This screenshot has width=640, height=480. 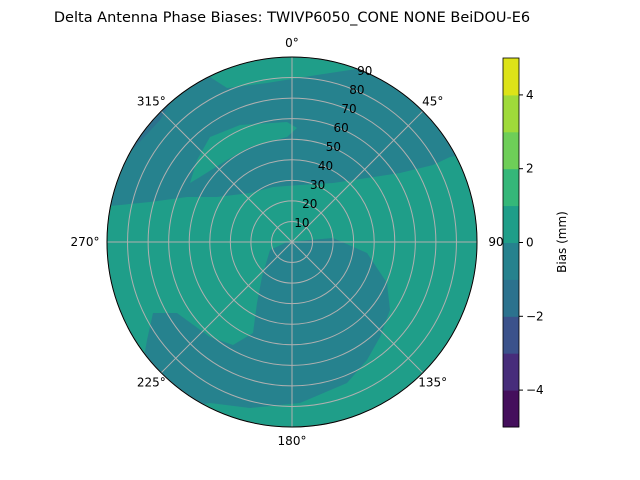 What do you see at coordinates (530, 169) in the screenshot?
I see `colorbar-tick-label: 2` at bounding box center [530, 169].